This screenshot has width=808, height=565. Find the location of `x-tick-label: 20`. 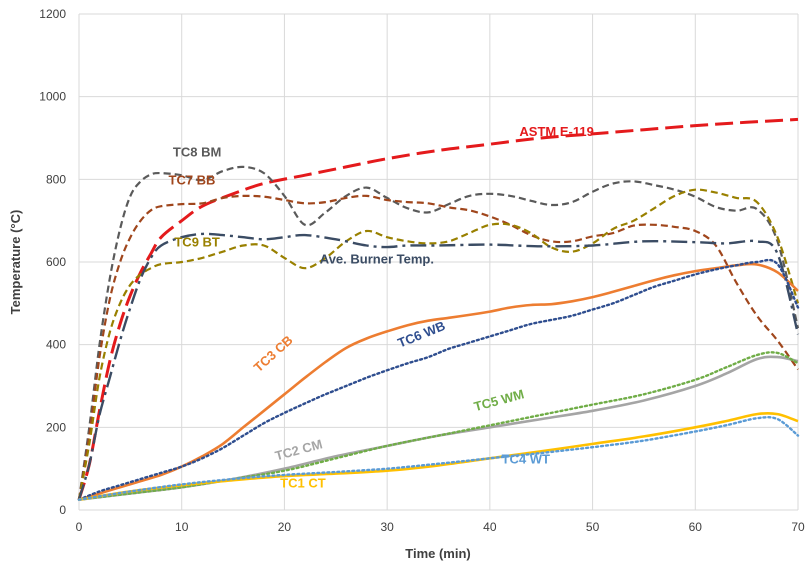

x-tick-label: 20 is located at coordinates (285, 527).